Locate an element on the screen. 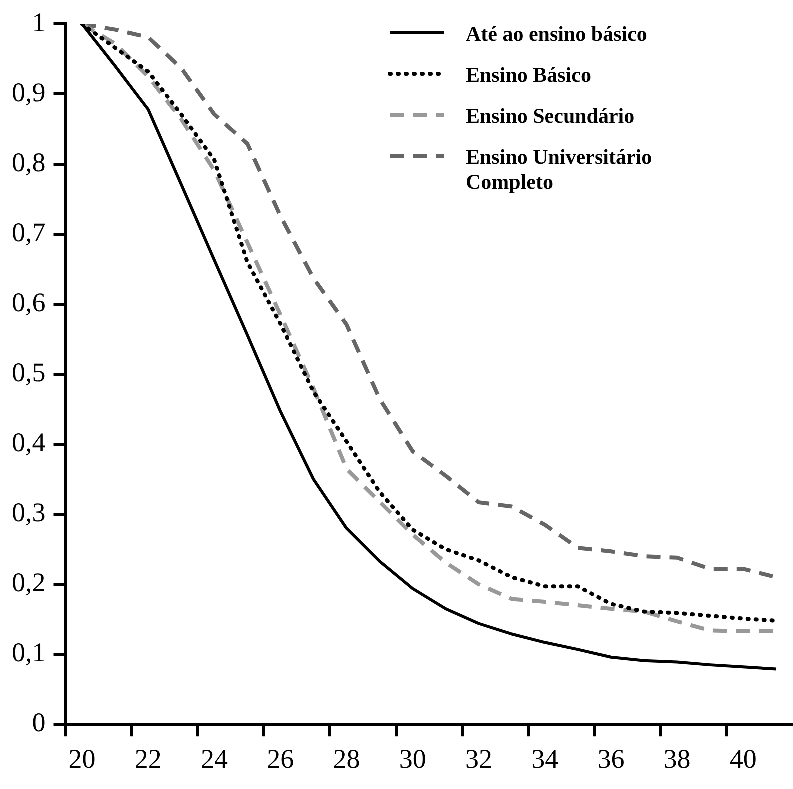 This screenshot has height=789, width=793. x-tick-label: 28 is located at coordinates (346, 759).